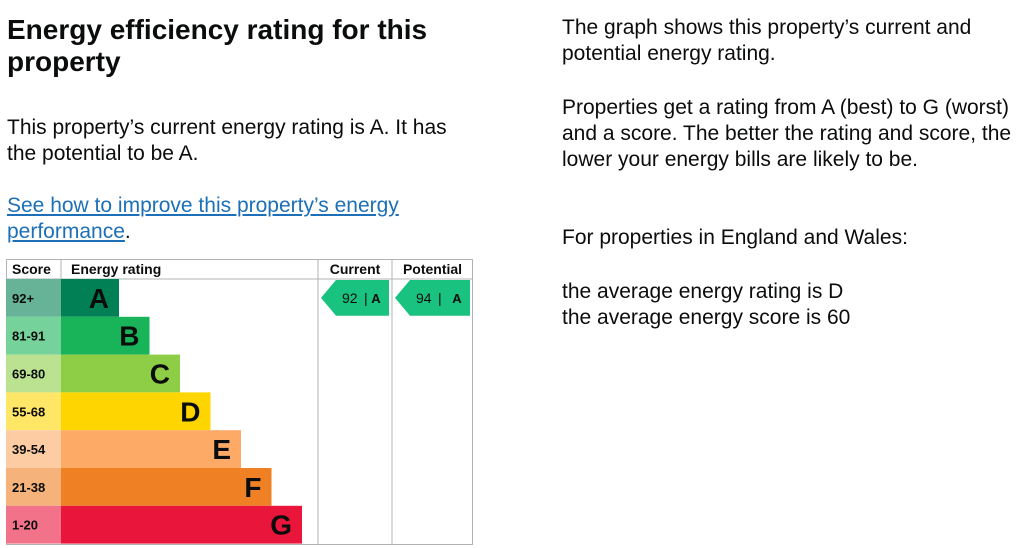  Describe the element at coordinates (127, 231) in the screenshot. I see `link-period: .` at that location.